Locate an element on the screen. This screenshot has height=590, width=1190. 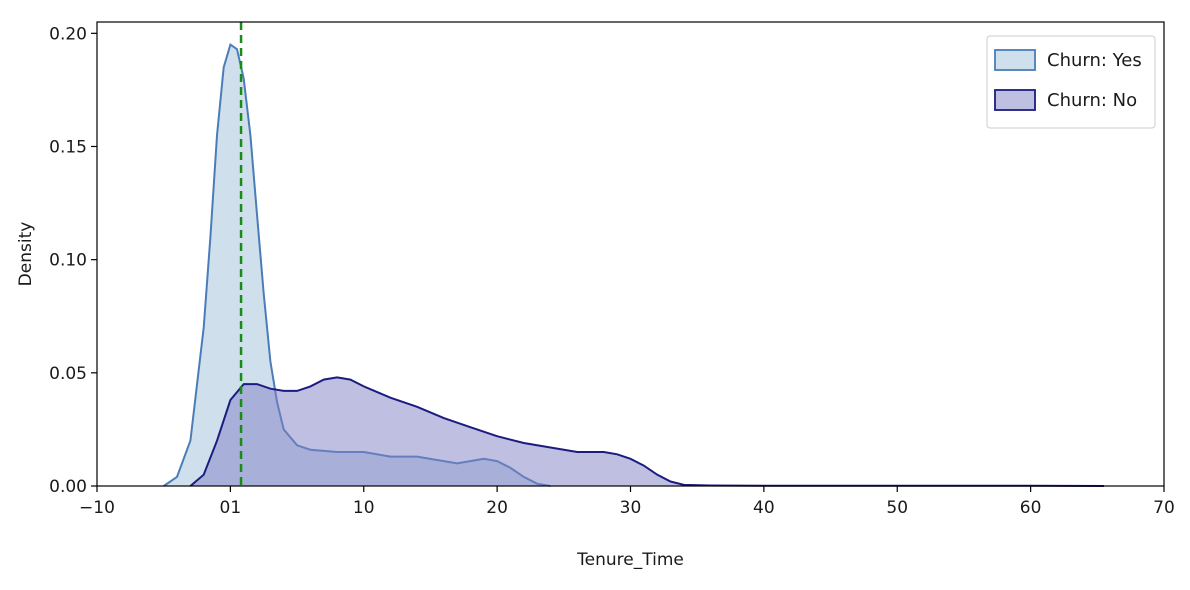
x-tick-label: −10 is located at coordinates (97, 508).